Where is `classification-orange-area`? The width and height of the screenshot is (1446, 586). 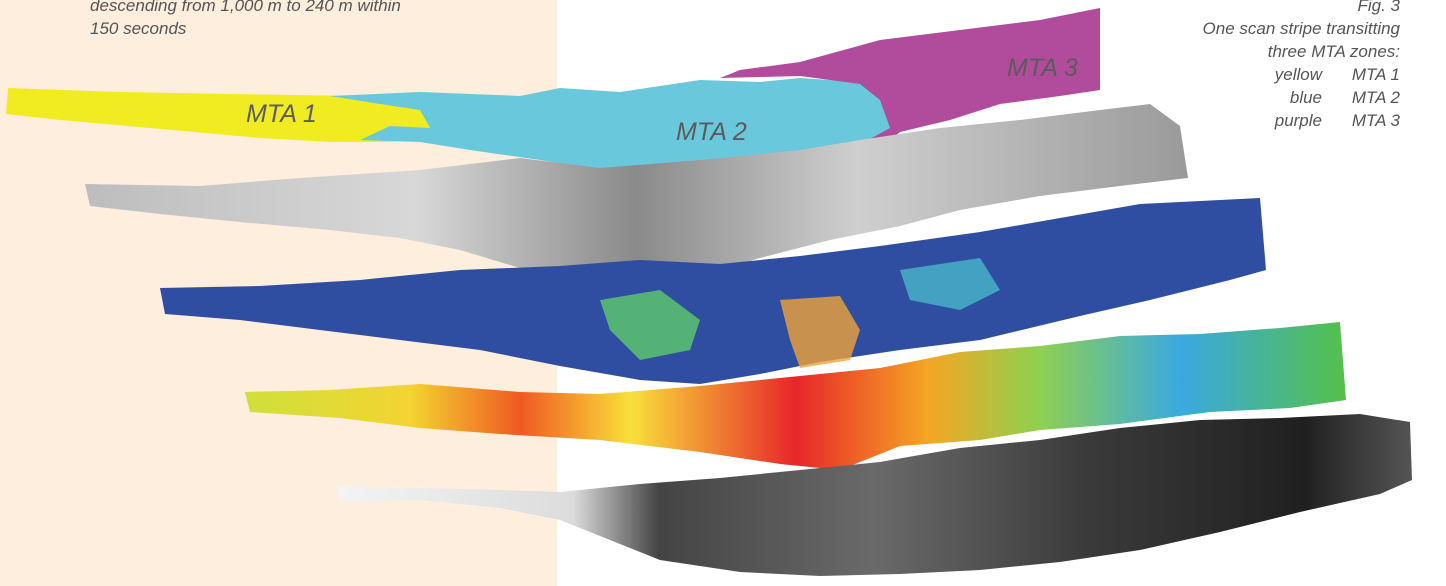
classification-orange-area is located at coordinates (820, 332).